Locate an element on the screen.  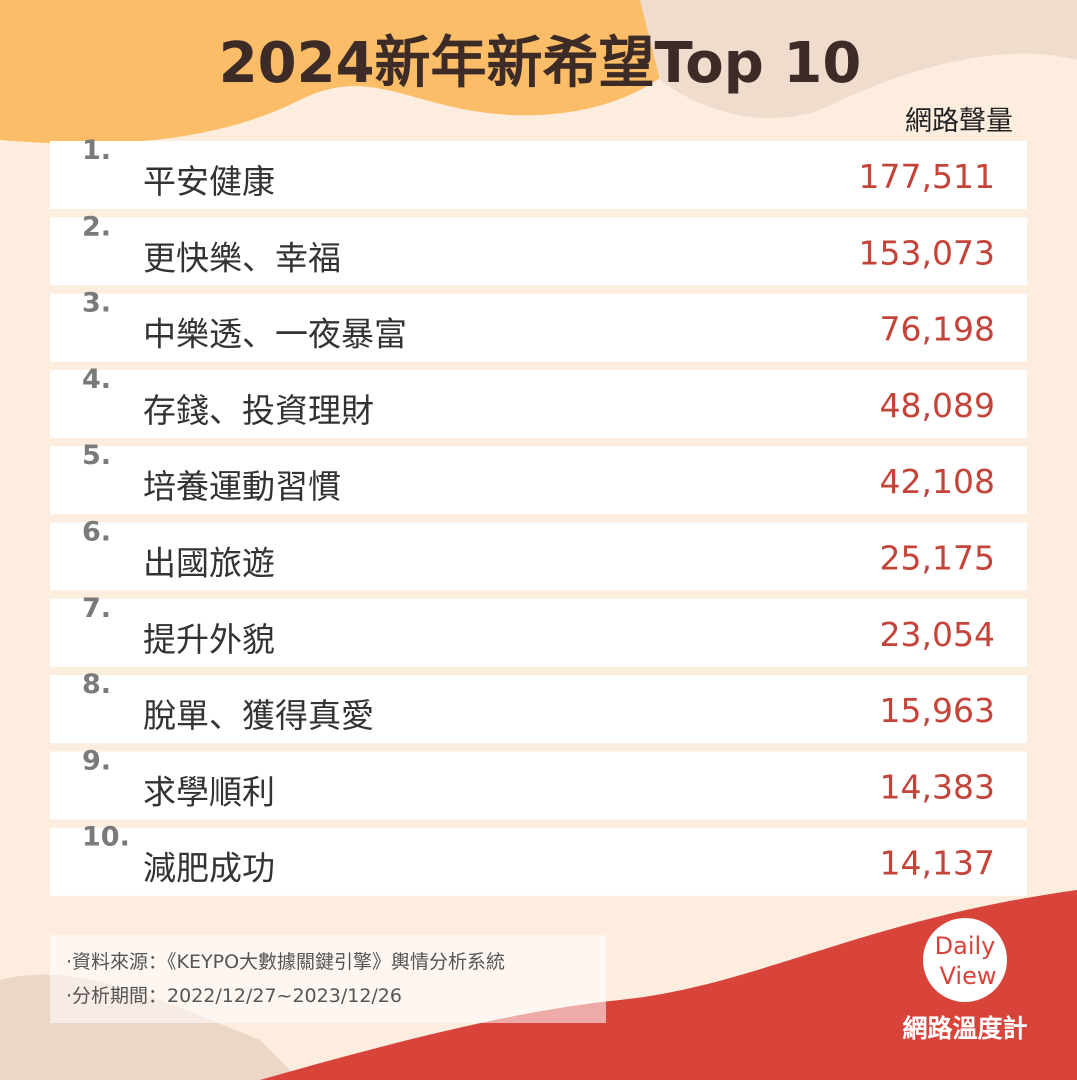
footer-note: ‧資料來源：《KEYPO大數據關鍵引擎》輿情分析系統 is located at coordinates (285, 962).